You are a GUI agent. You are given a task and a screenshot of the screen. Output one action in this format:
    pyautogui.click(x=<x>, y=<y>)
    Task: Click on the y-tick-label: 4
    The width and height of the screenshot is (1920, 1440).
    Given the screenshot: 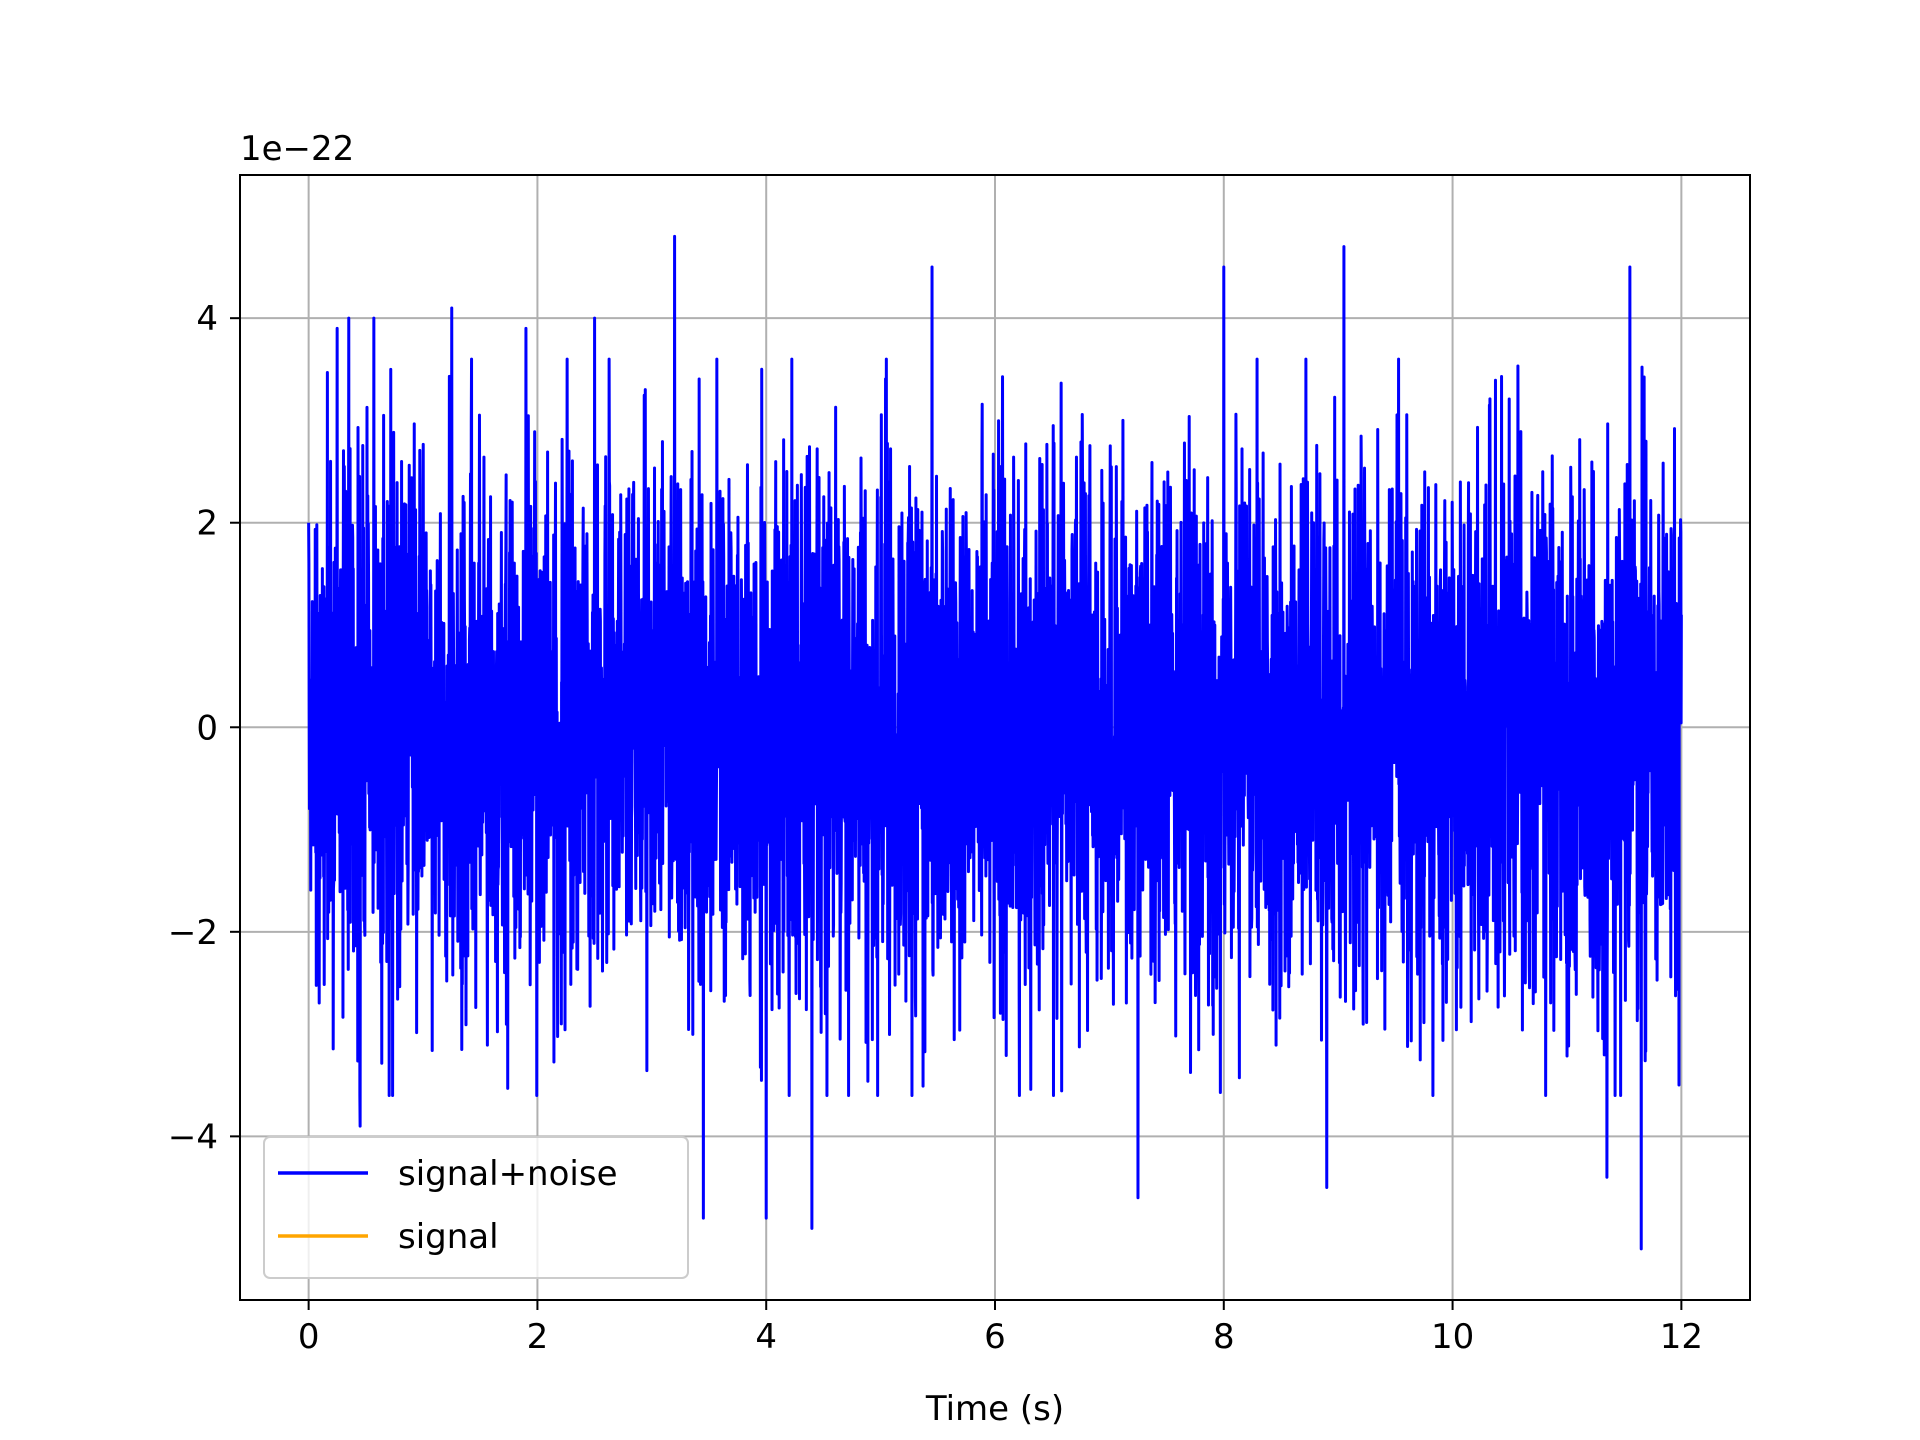 What is the action you would take?
    pyautogui.click(x=207, y=319)
    